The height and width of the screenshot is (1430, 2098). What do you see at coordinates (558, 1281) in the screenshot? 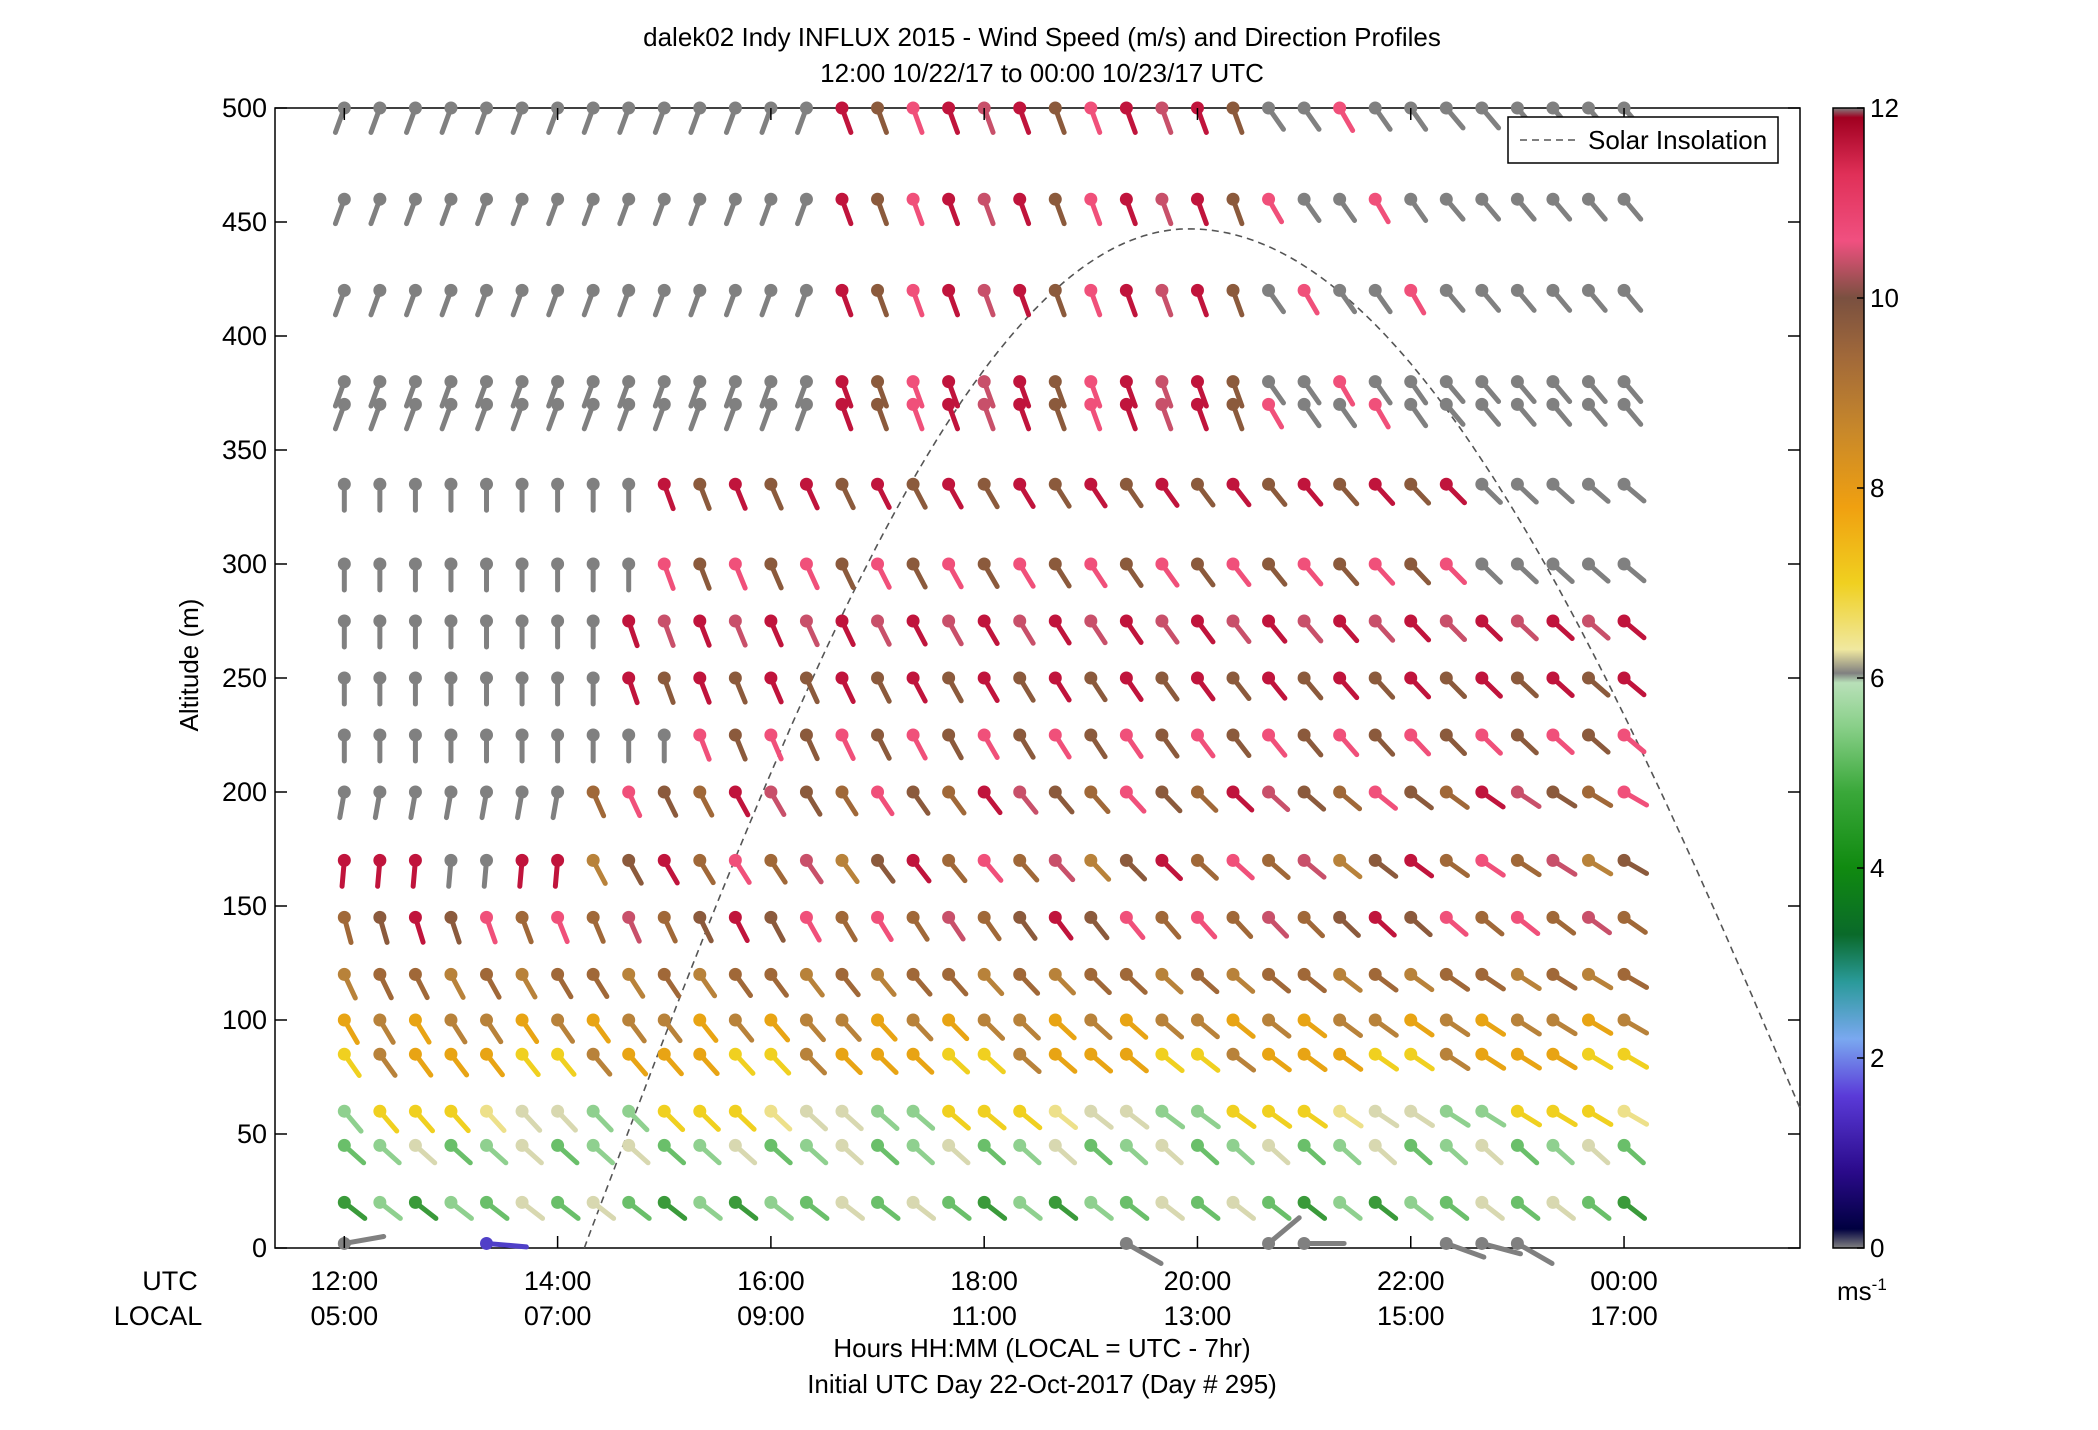
I see `x-tick-label-utc: 14:00` at bounding box center [558, 1281].